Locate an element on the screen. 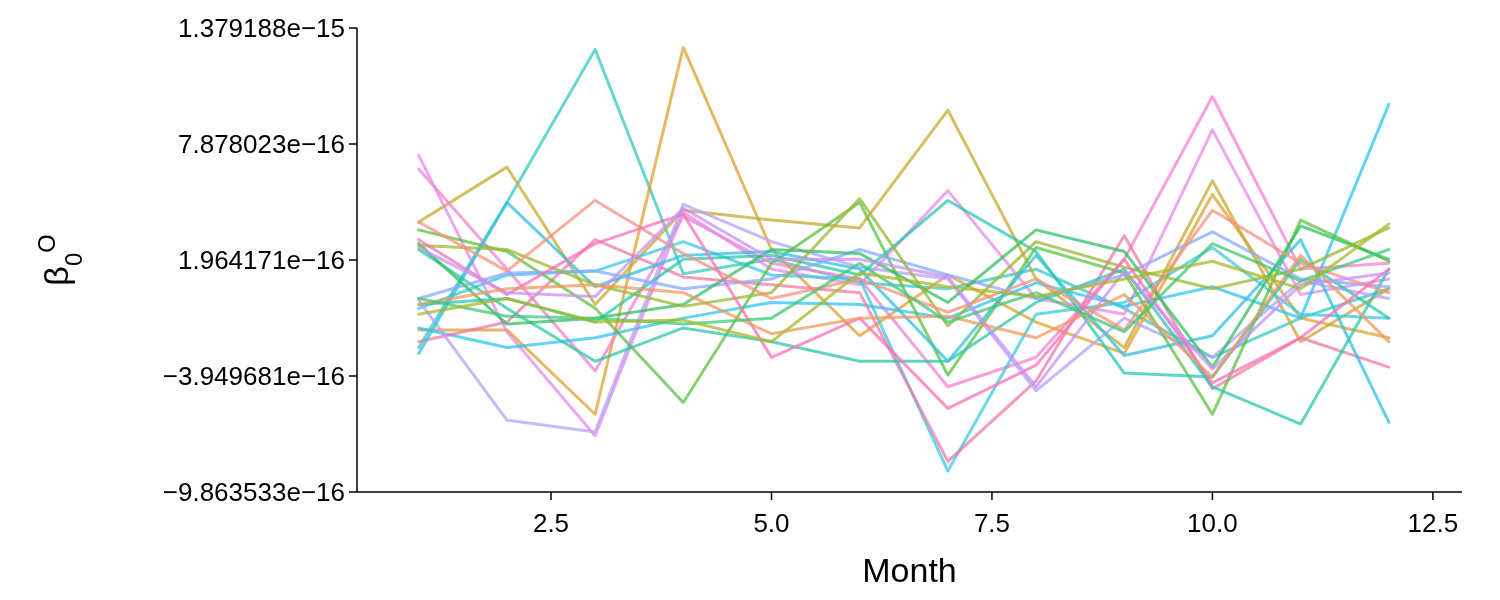  x-tick-label: 12.5 is located at coordinates (1433, 523).